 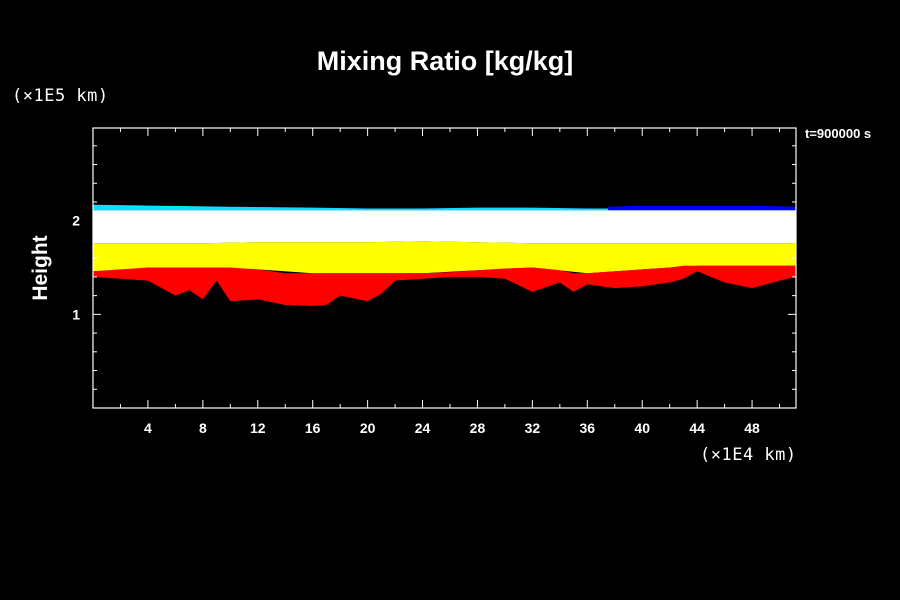 I want to click on x-tick-label: 36, so click(x=588, y=428).